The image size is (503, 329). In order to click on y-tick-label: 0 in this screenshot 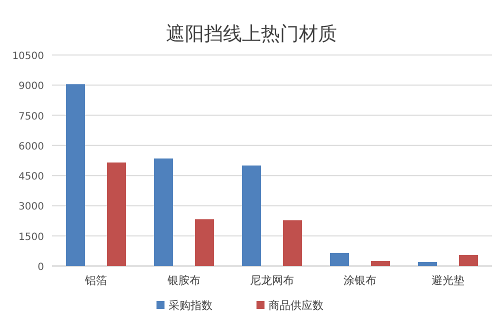, I will do `click(41, 267)`.